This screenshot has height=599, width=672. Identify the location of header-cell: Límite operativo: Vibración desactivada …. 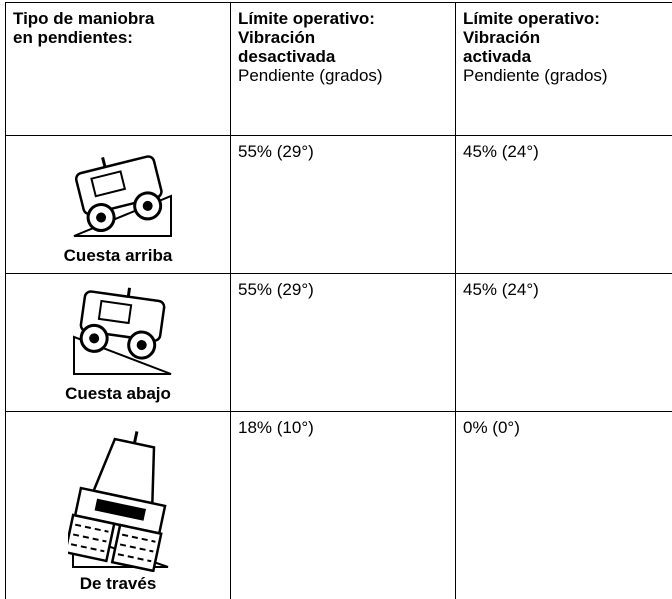
(342, 68).